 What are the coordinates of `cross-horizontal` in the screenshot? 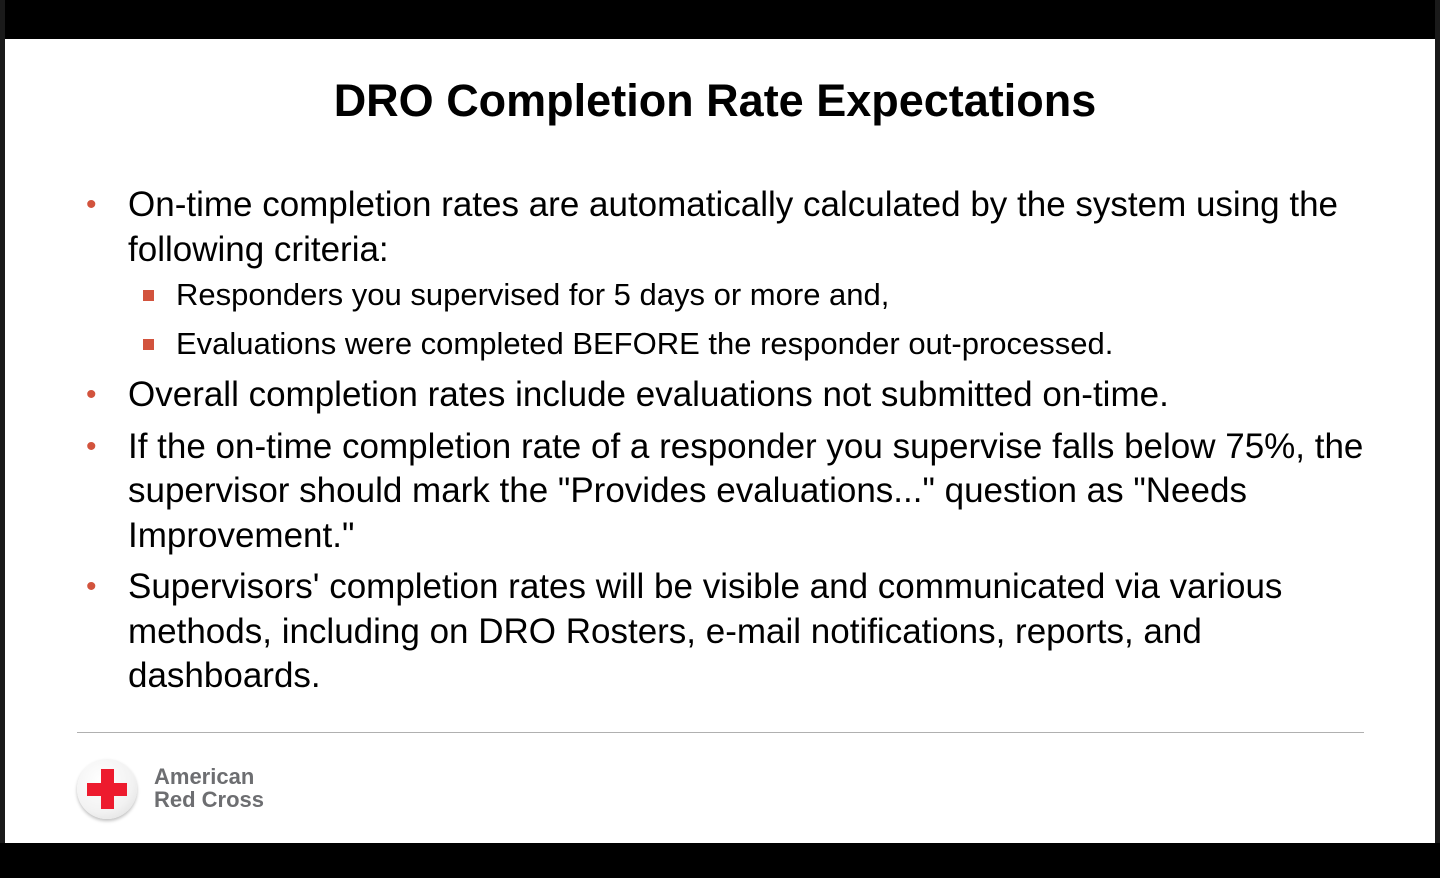 It's located at (107, 789).